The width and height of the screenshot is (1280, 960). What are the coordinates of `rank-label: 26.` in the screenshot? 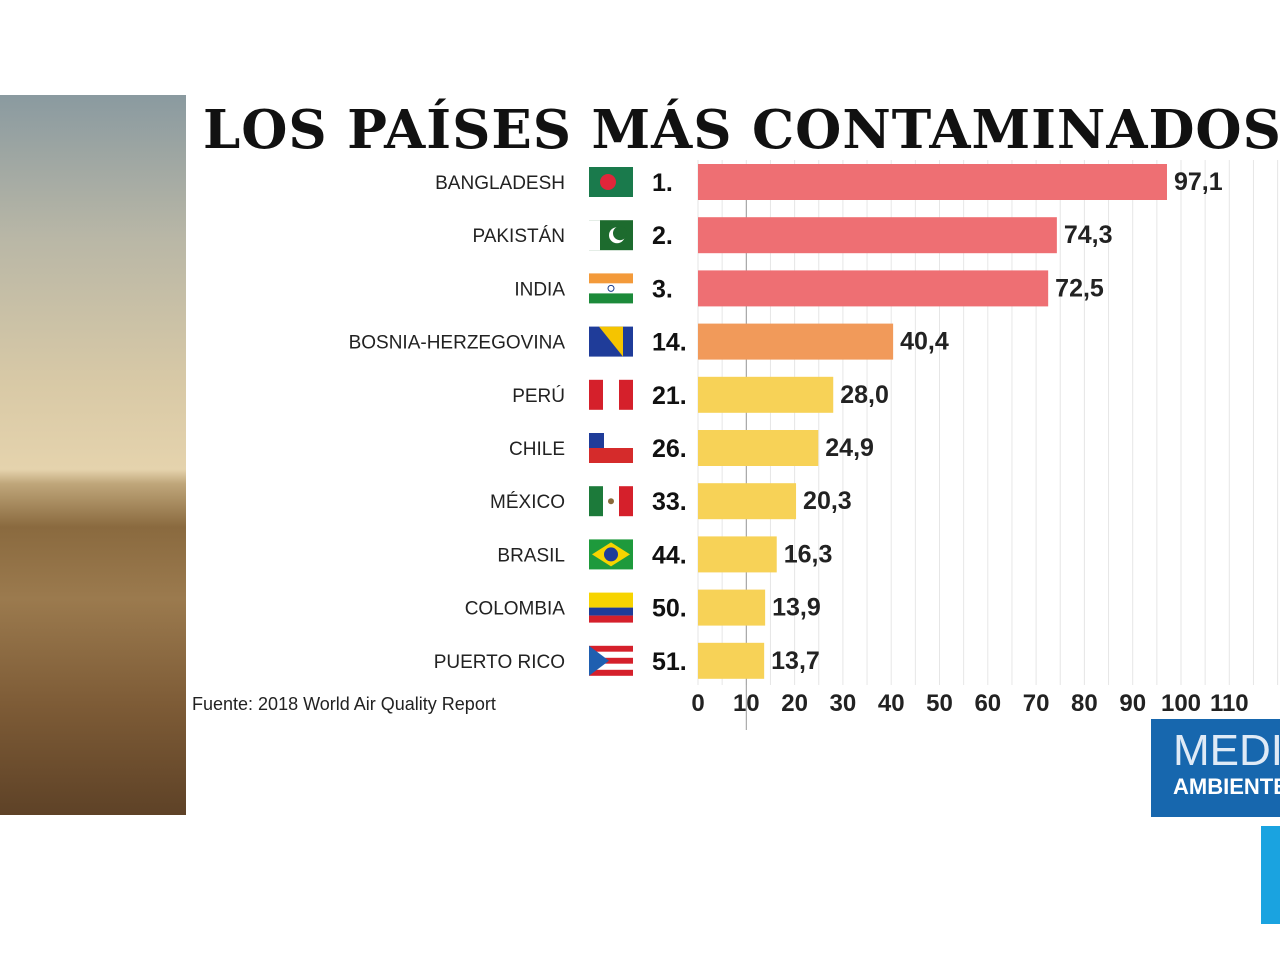 It's located at (669, 449).